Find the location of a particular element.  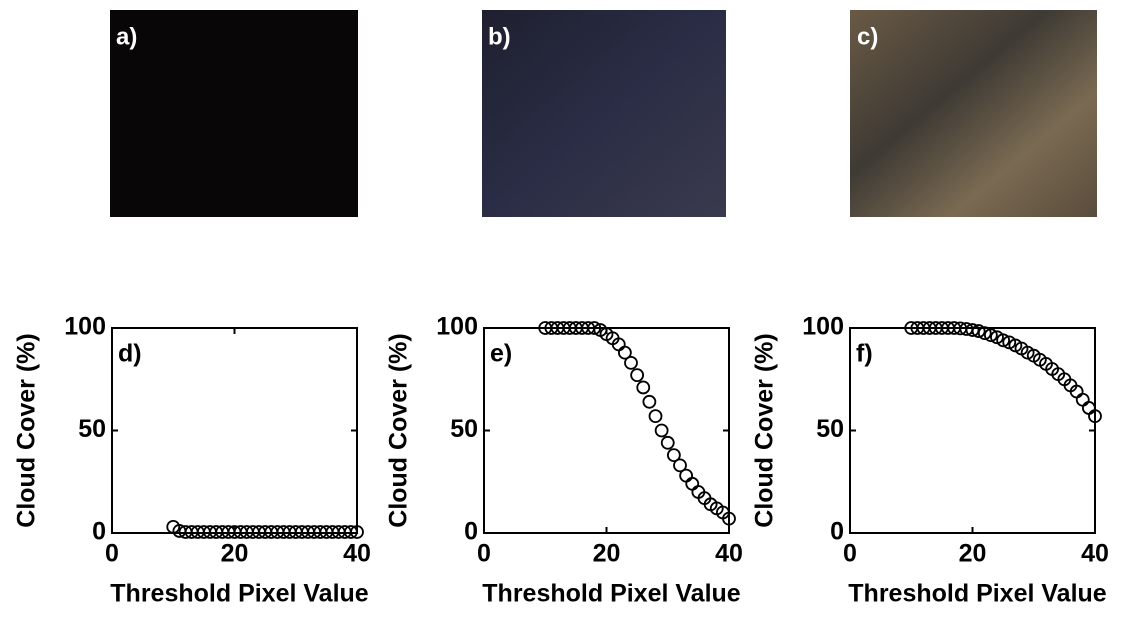

panel-label: f) is located at coordinates (864, 354).